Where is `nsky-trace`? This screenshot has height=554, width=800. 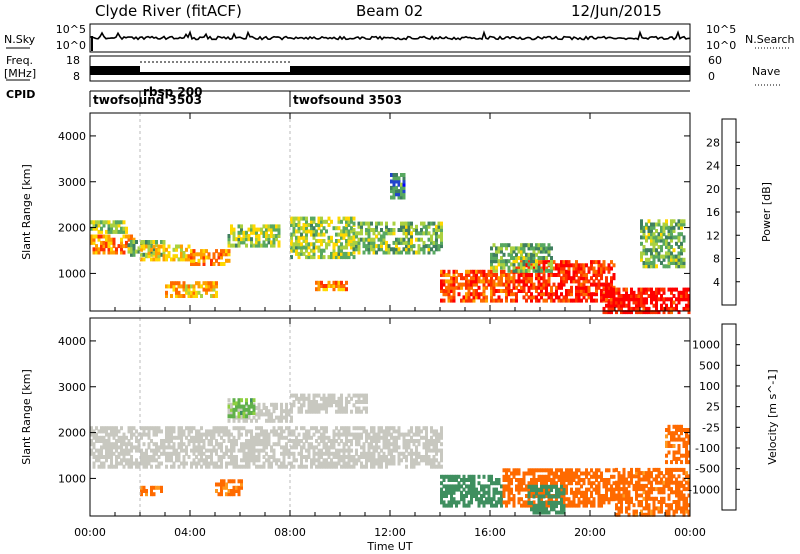 nsky-trace is located at coordinates (390, 40).